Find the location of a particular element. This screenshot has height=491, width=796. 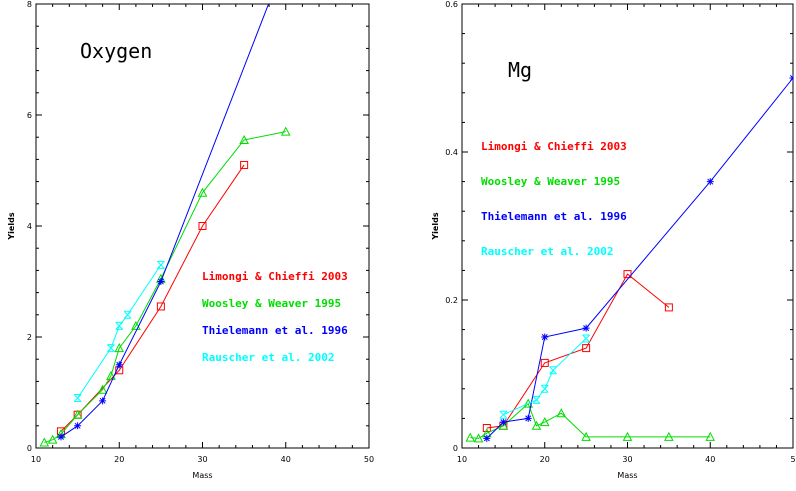

y-tick-label: 8 is located at coordinates (29, 4).